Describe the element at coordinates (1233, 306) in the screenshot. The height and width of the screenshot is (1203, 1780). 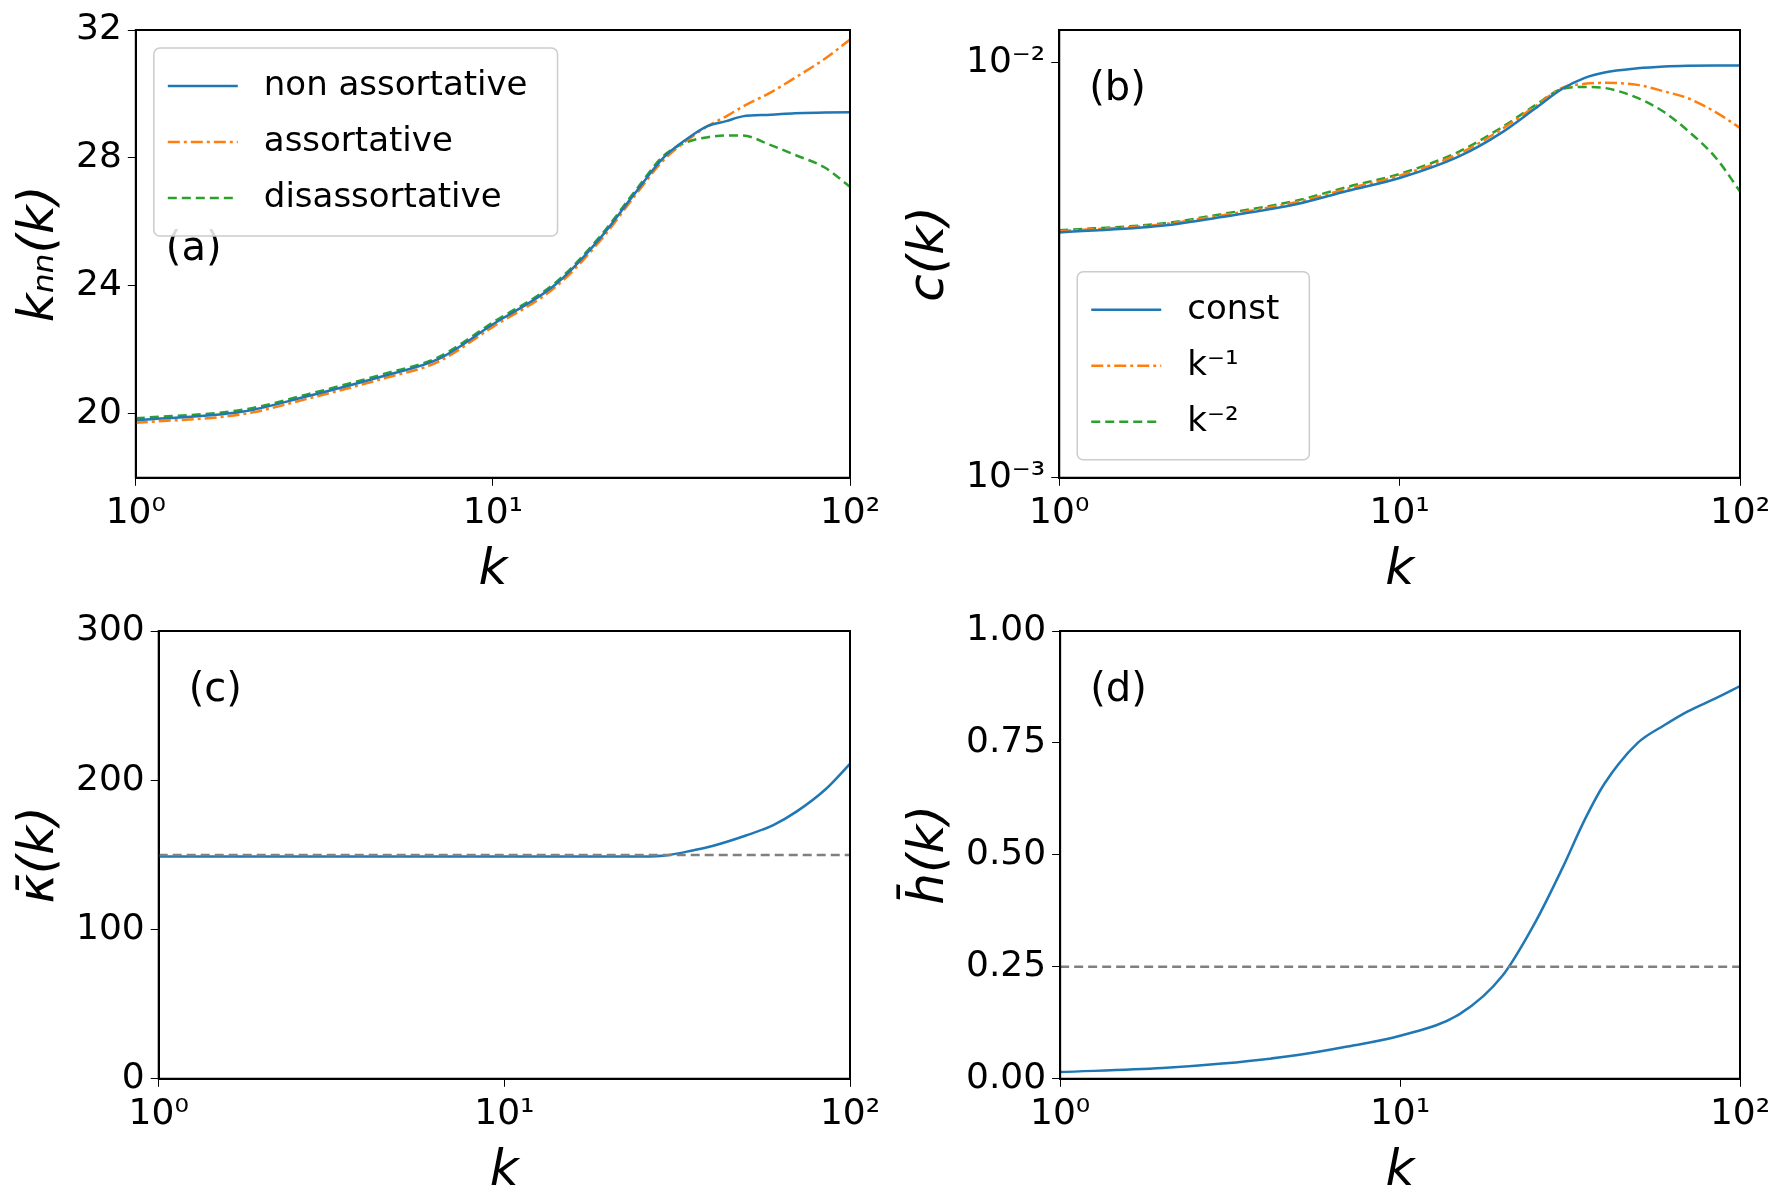
I see `legend-label: const` at that location.